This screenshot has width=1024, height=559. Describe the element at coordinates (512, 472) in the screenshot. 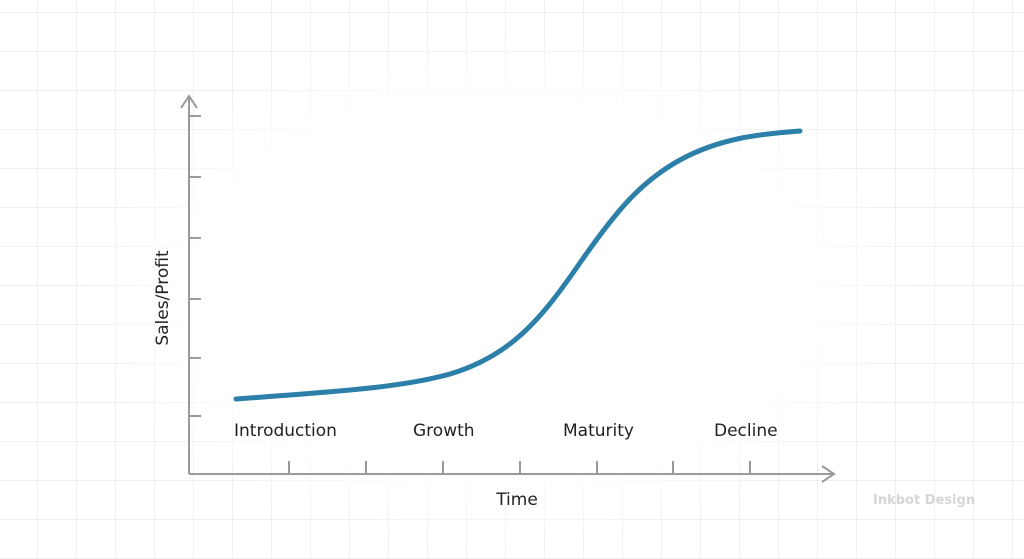

I see `x-axis` at that location.